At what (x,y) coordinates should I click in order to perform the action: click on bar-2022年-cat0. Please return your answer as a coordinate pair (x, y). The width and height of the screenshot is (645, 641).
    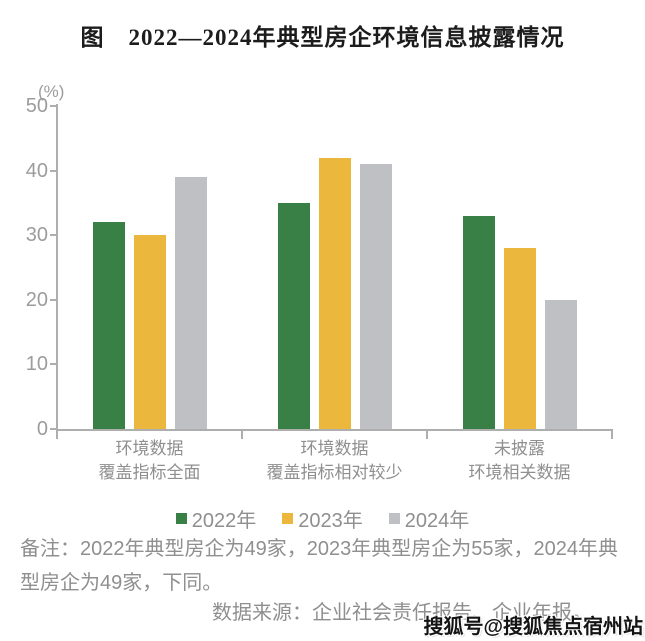
    Looking at the image, I should click on (108, 325).